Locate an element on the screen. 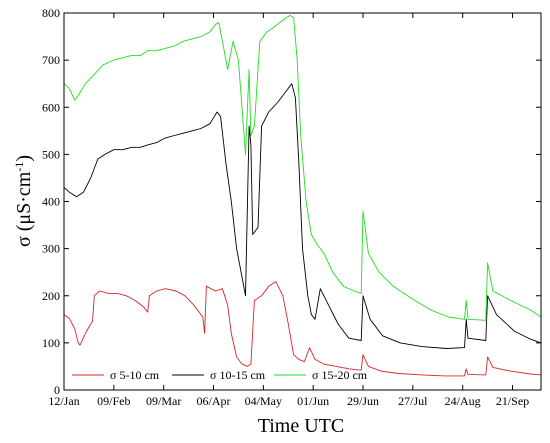 This screenshot has height=443, width=550. x-tick-label: 12/Jan is located at coordinates (63, 401).